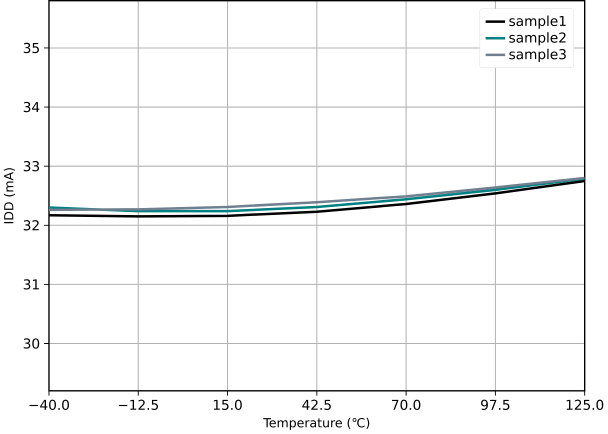  I want to click on y-tick-label: 34, so click(32, 107).